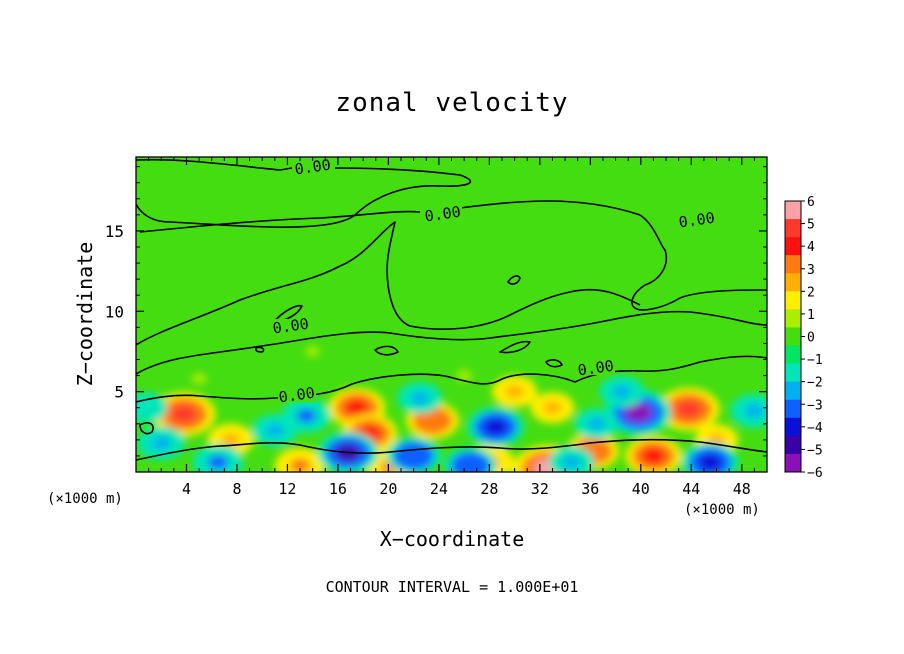 Image resolution: width=904 pixels, height=654 pixels. I want to click on x-tick-label: 40, so click(641, 489).